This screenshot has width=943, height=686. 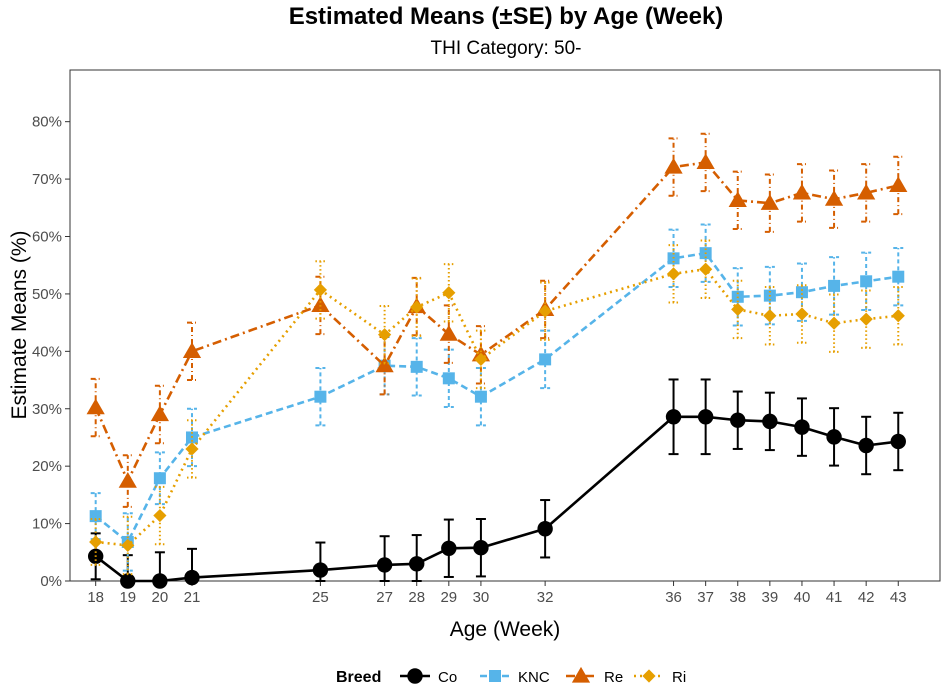 I want to click on y-tick-label: 70%, so click(x=47, y=179).